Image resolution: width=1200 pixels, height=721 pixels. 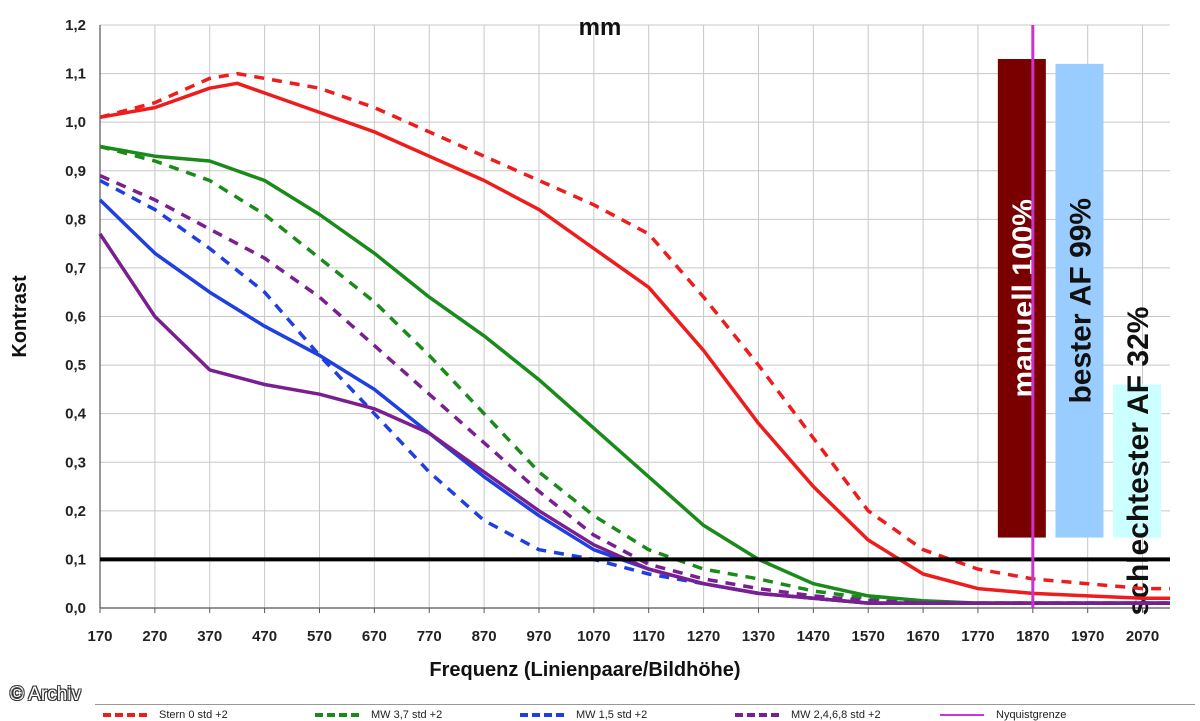 What do you see at coordinates (75, 171) in the screenshot?
I see `y-tick-label: 0,9` at bounding box center [75, 171].